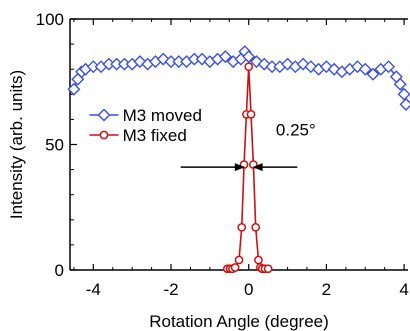  Describe the element at coordinates (248, 146) in the screenshot. I see `annotation-layer: 0.25°` at that location.